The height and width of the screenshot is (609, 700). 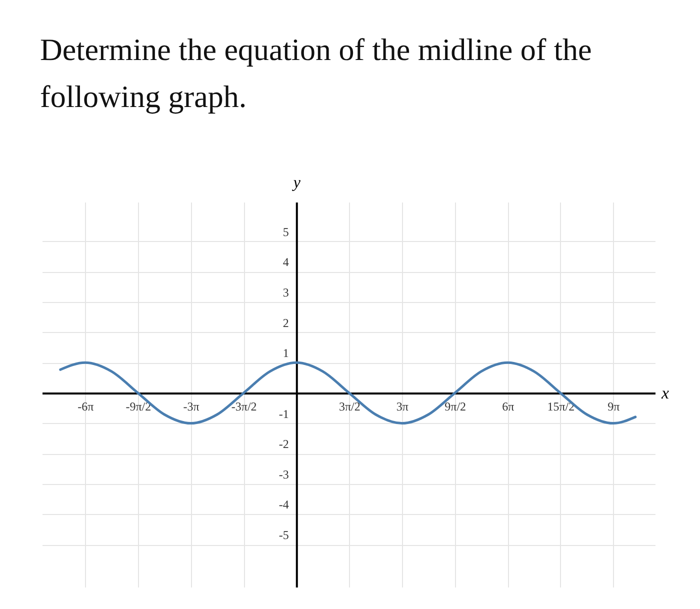 What do you see at coordinates (285, 262) in the screenshot?
I see `y-tick-label: 4` at bounding box center [285, 262].